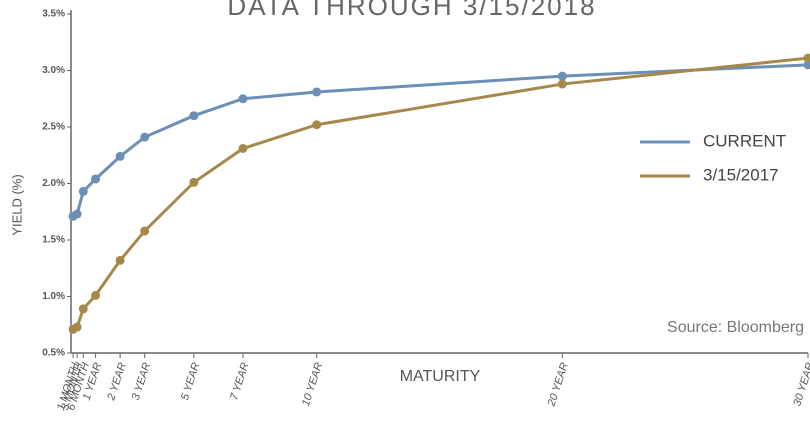 The height and width of the screenshot is (429, 810). What do you see at coordinates (312, 384) in the screenshot?
I see `x-tick-label: 10 YEAR` at bounding box center [312, 384].